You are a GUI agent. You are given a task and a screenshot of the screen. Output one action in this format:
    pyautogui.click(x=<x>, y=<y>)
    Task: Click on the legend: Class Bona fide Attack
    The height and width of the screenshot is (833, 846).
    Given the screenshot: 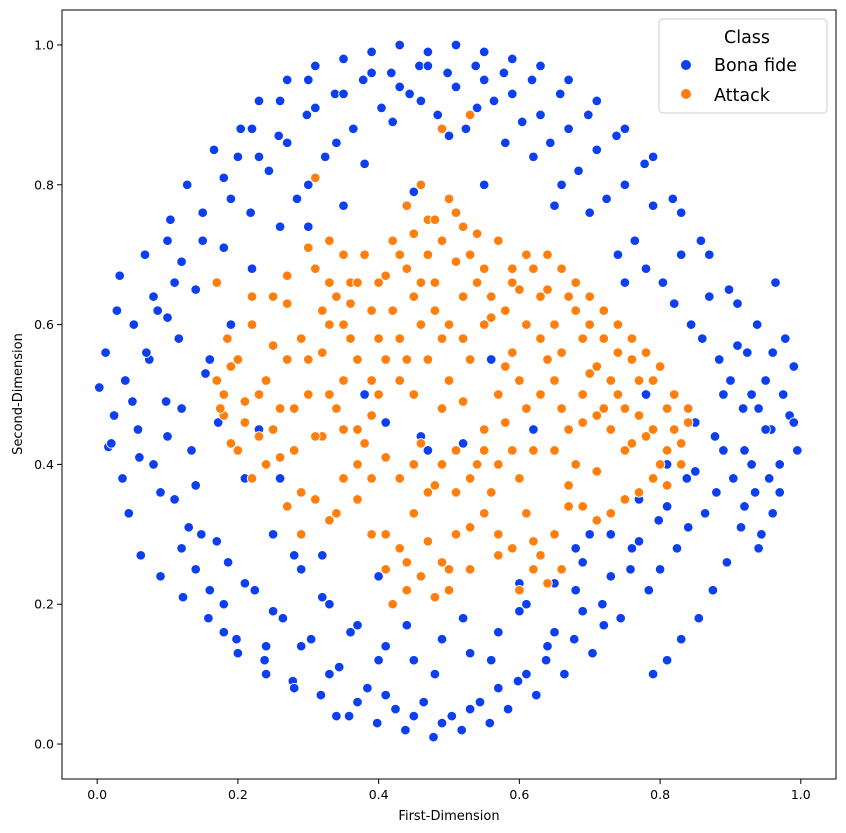 What is the action you would take?
    pyautogui.click(x=743, y=66)
    